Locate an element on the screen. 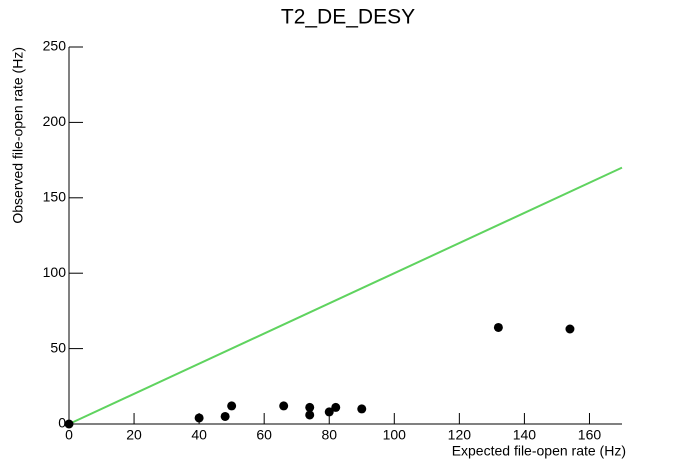  x-tick-label: 60 is located at coordinates (264, 435).